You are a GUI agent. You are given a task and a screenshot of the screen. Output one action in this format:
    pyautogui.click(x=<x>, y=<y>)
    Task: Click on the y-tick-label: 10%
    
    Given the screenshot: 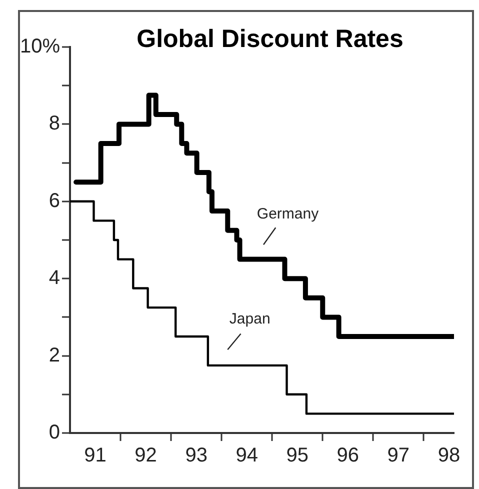 What is the action you would take?
    pyautogui.click(x=40, y=47)
    